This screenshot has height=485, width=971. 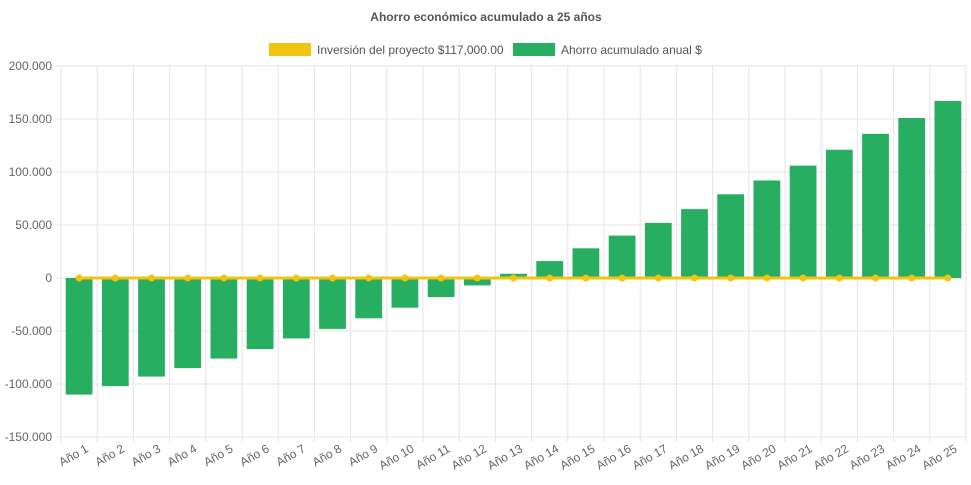 I want to click on x-tick-label: Año 17, so click(x=650, y=456).